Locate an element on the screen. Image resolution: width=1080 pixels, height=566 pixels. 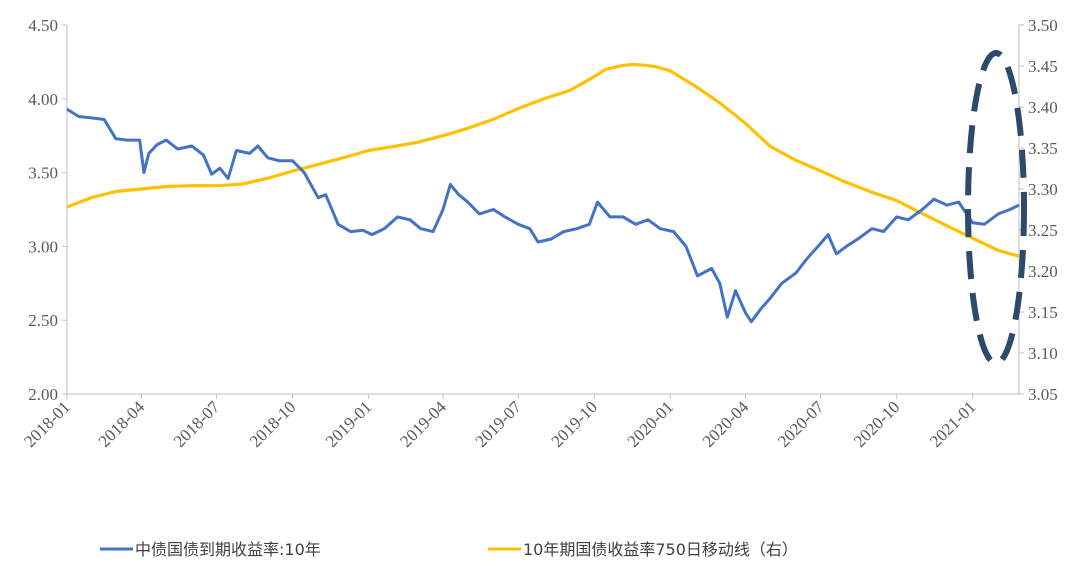
x-tick-label: 2018-07 is located at coordinates (197, 424).